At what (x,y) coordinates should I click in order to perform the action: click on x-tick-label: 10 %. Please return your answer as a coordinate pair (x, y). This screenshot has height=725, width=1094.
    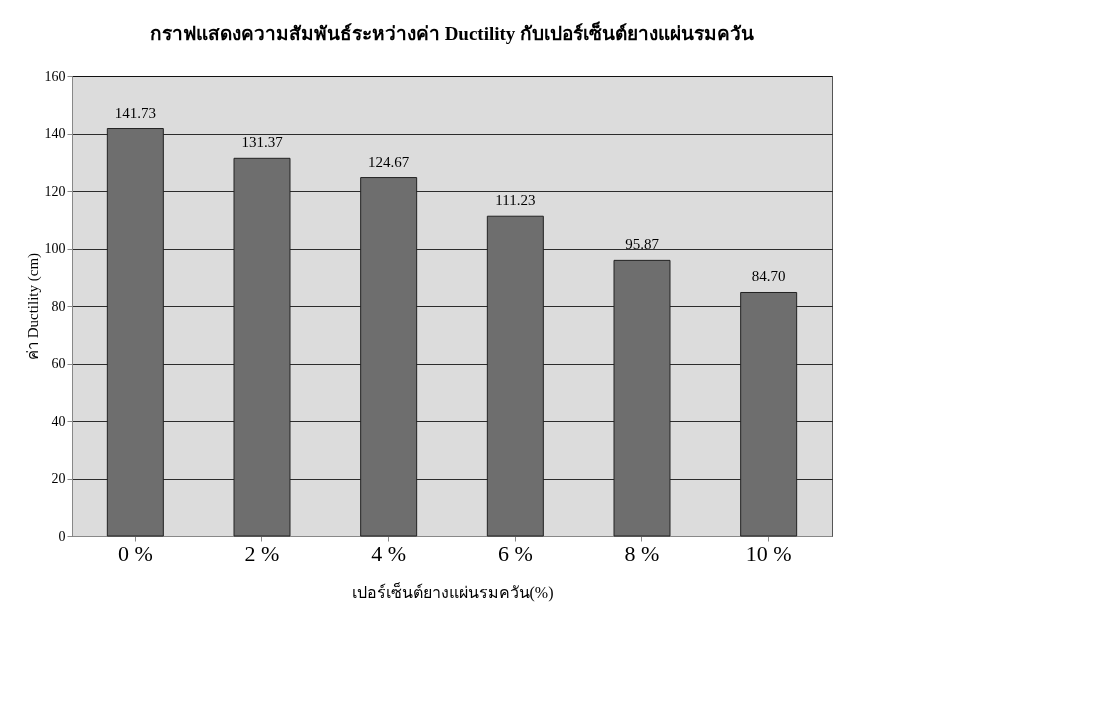
    Looking at the image, I should click on (768, 553).